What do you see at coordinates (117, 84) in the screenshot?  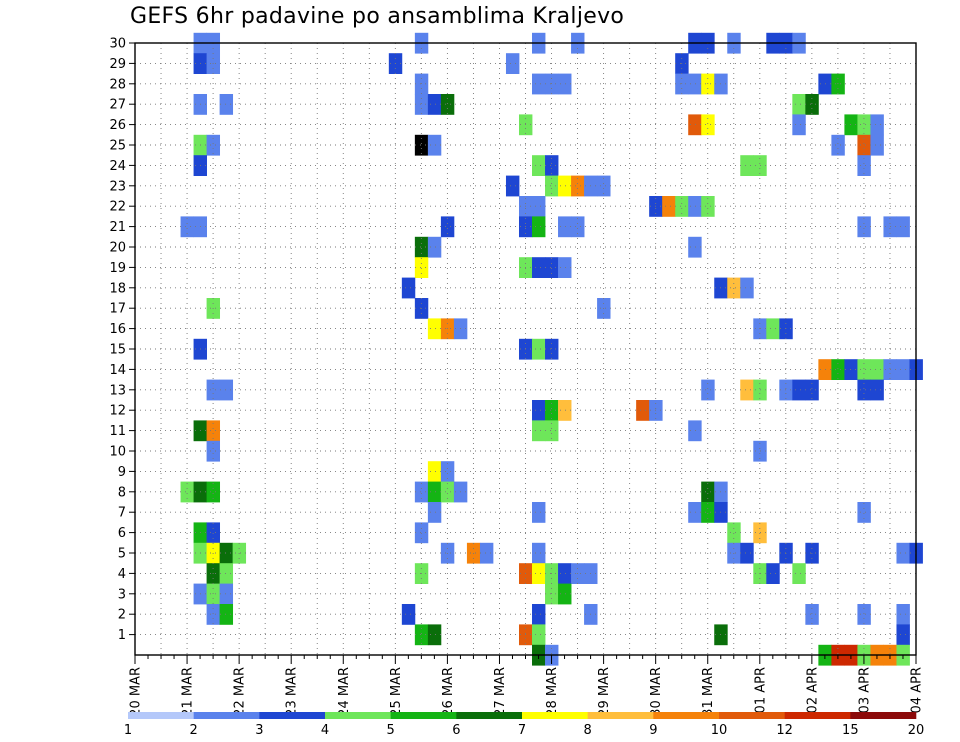 I see `y-tick-label: 28` at bounding box center [117, 84].